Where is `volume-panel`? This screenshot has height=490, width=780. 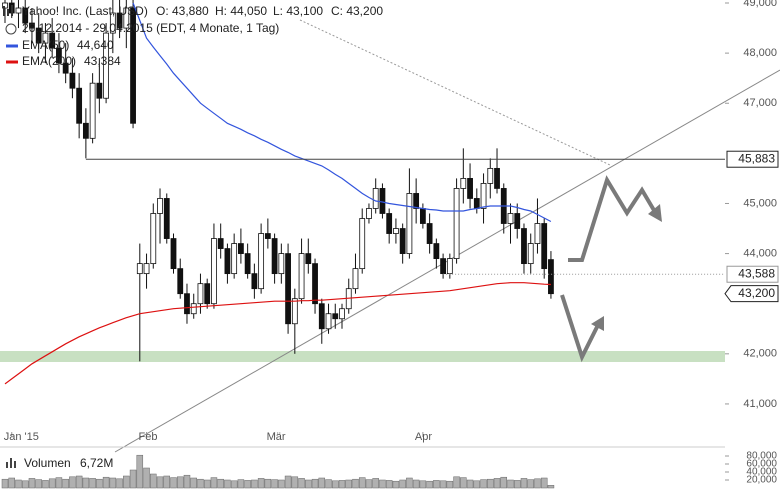
volume-panel is located at coordinates (278, 471).